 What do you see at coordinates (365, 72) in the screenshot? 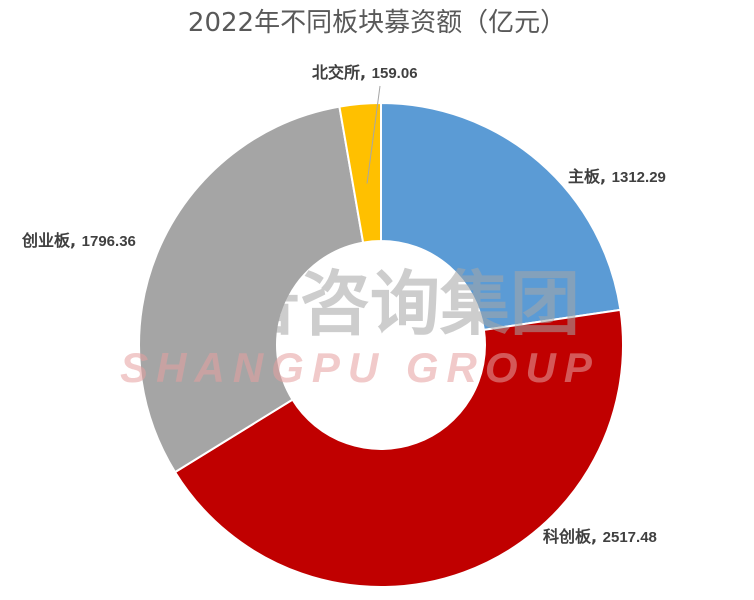
I see `slice-label-3: 北交所, 159.06` at bounding box center [365, 72].